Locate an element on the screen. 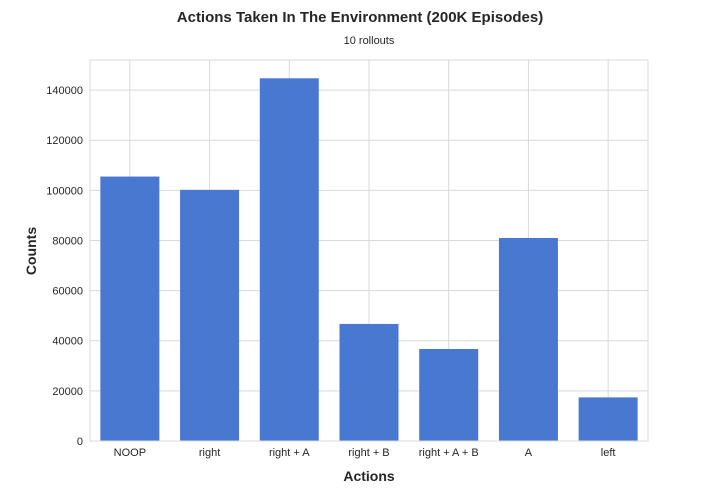 This screenshot has width=720, height=504. bar-left is located at coordinates (608, 419).